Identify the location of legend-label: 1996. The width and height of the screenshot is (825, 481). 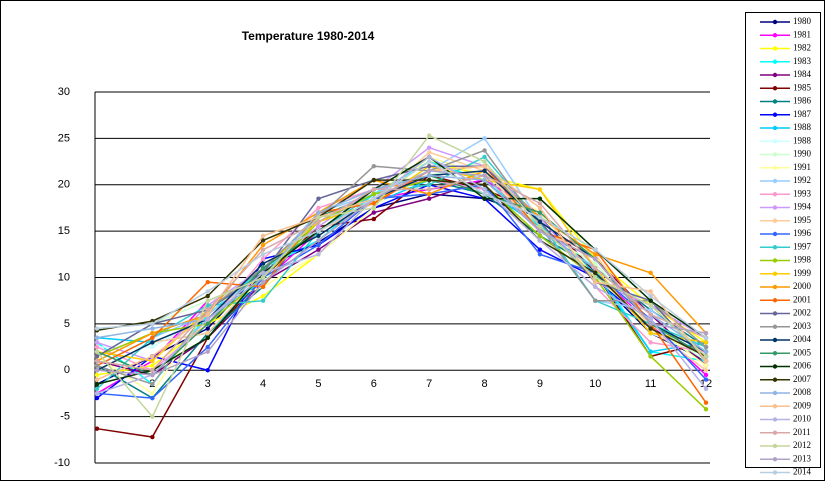
(802, 233).